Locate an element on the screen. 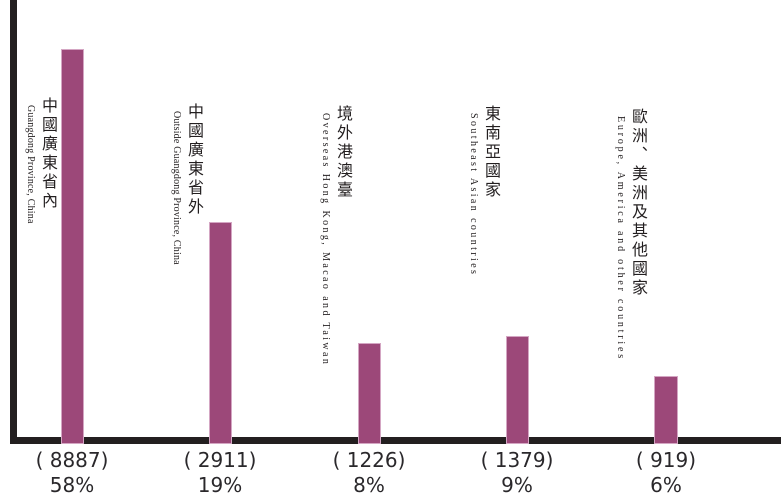  value-label-group: ( 1226) 8% is located at coordinates (369, 472).